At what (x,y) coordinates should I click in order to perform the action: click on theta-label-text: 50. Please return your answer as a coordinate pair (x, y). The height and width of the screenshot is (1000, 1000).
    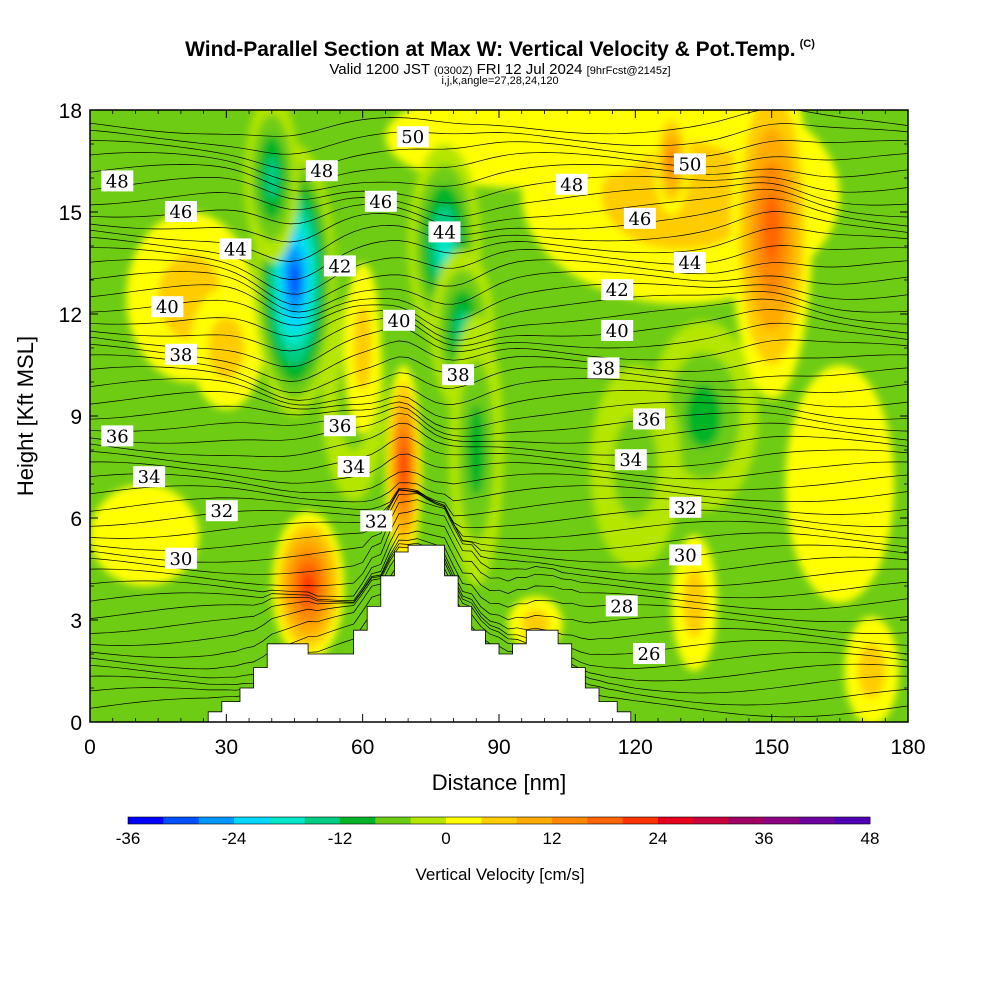
    Looking at the image, I should click on (412, 137).